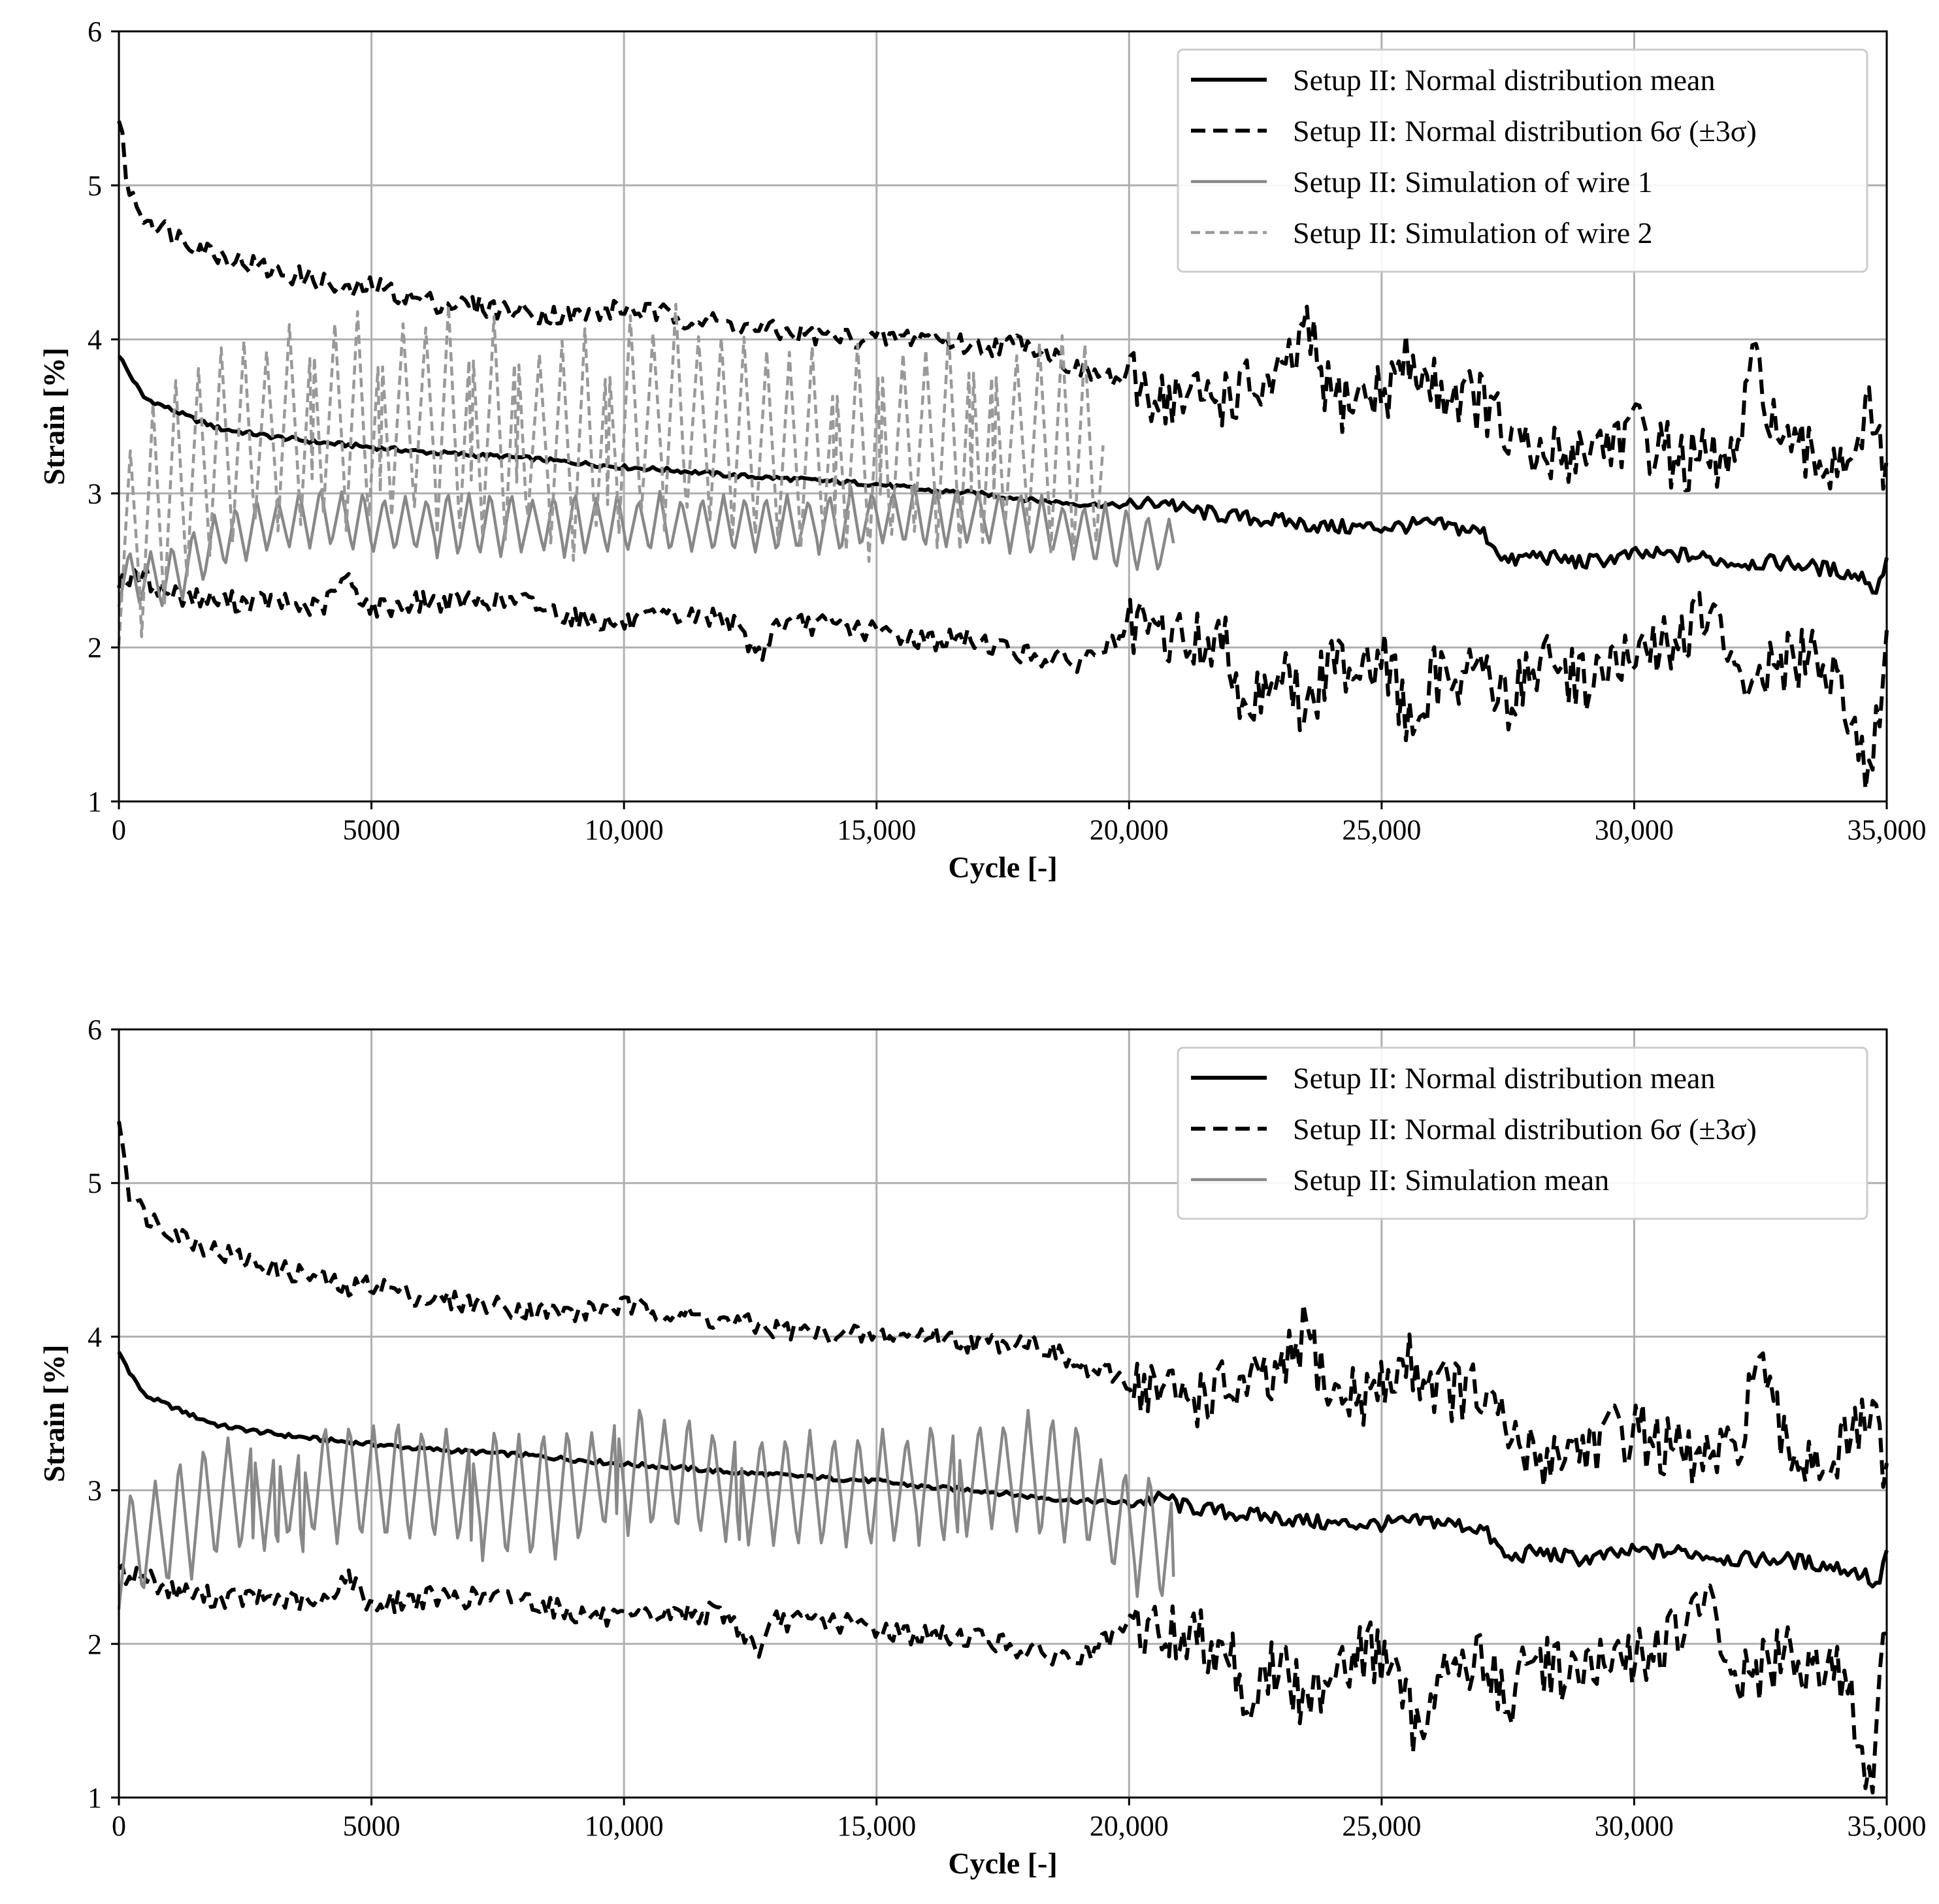 The width and height of the screenshot is (1939, 1904). Describe the element at coordinates (646, 1509) in the screenshot. I see `series-line-setup-ii-simulation-mean` at that location.